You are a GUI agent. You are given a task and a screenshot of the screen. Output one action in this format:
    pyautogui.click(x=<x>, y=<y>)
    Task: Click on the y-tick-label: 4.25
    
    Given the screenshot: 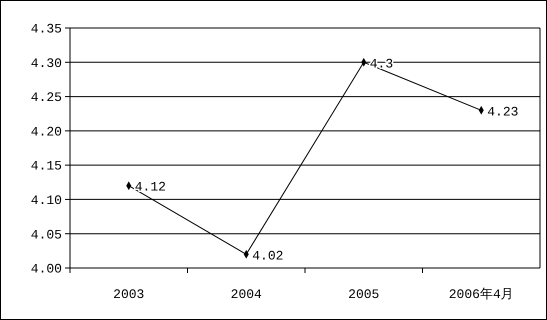 What is the action you would take?
    pyautogui.click(x=46, y=98)
    